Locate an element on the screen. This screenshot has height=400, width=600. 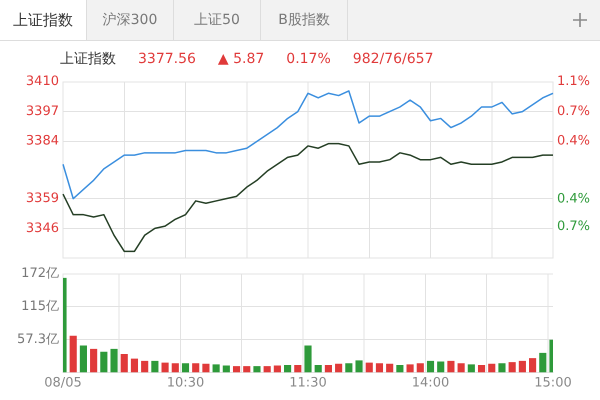
x-tick-label: 15:00 is located at coordinates (553, 383).